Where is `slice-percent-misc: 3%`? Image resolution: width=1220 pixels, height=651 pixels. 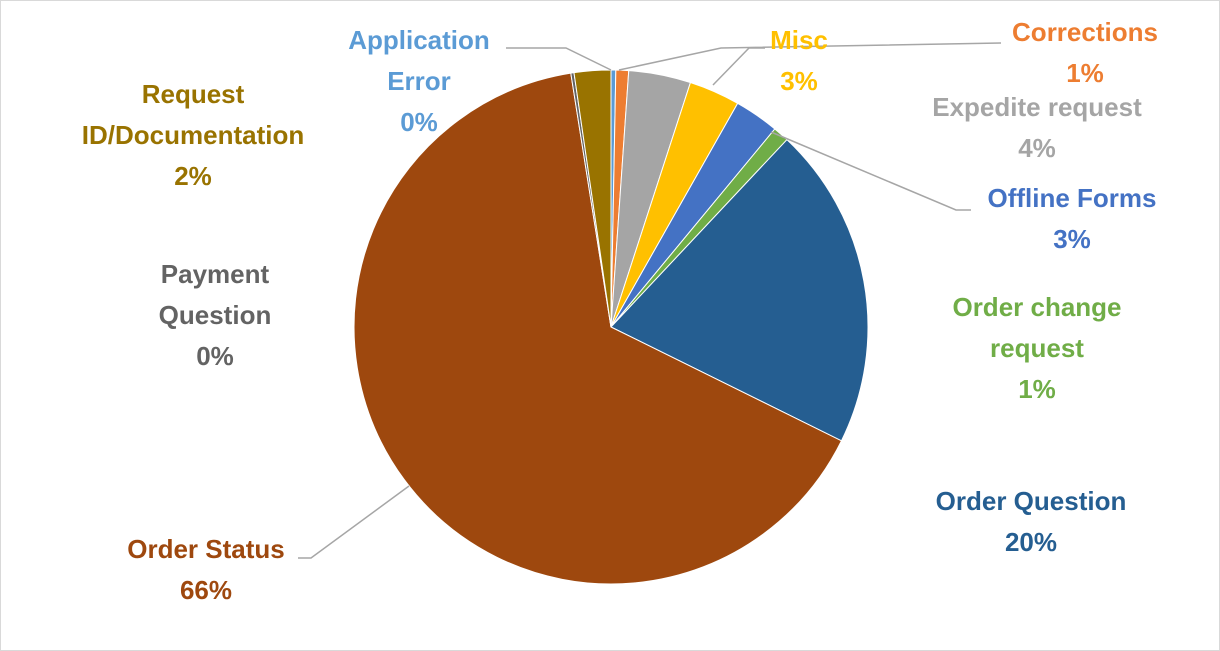
slice-percent-misc: 3% is located at coordinates (799, 81).